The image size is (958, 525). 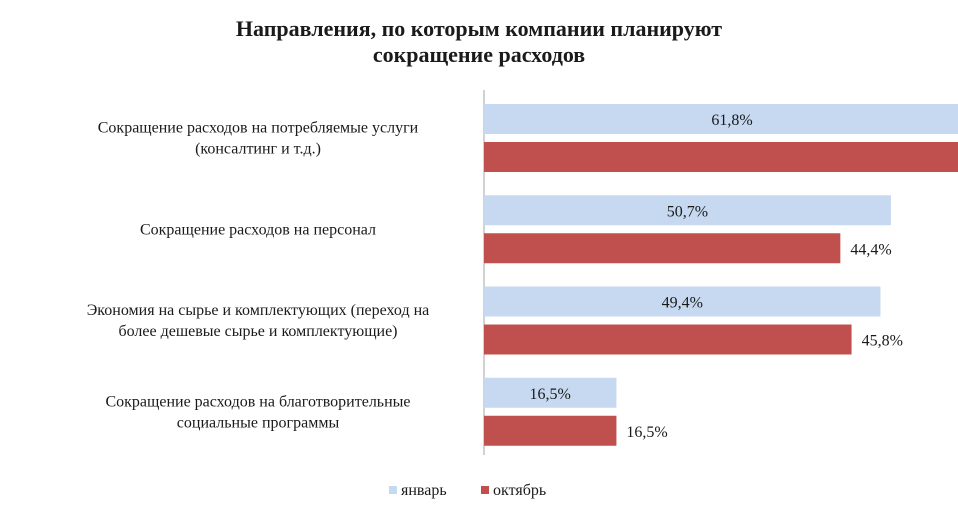 I want to click on category-label-line: Сокращение расходов на персонал, so click(x=258, y=229).